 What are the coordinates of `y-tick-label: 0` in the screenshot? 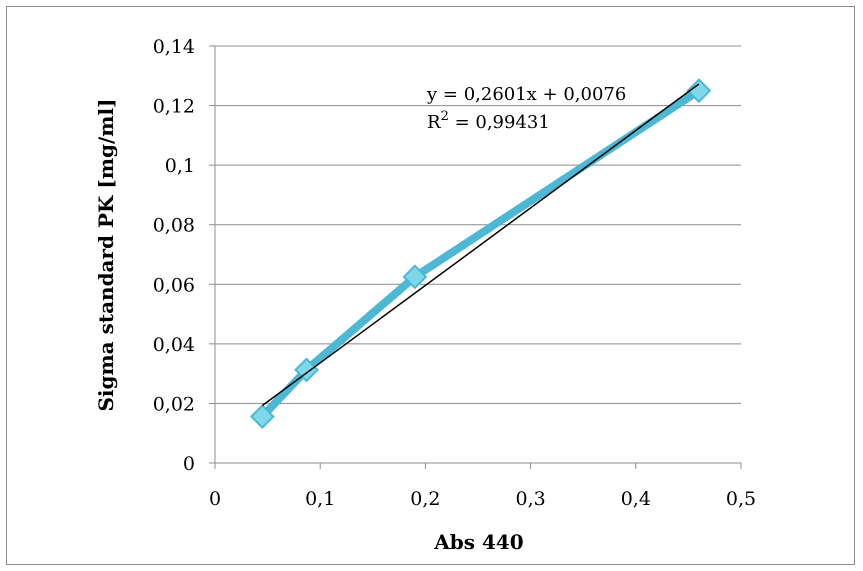 It's located at (189, 464).